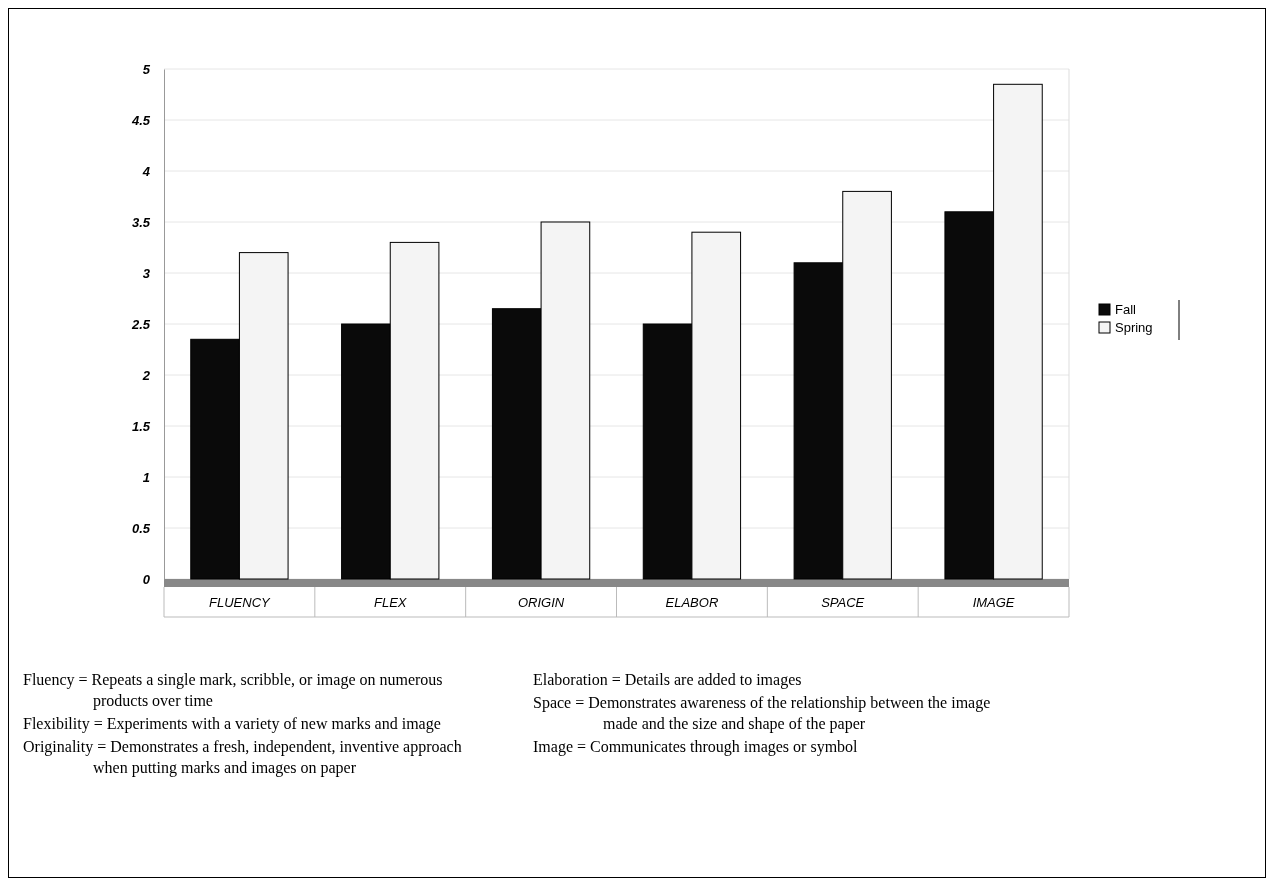 Image resolution: width=1278 pixels, height=892 pixels. I want to click on text: Fluency = Repeats a single mark, scribble, or image on numerous products over time, so click(233, 690).